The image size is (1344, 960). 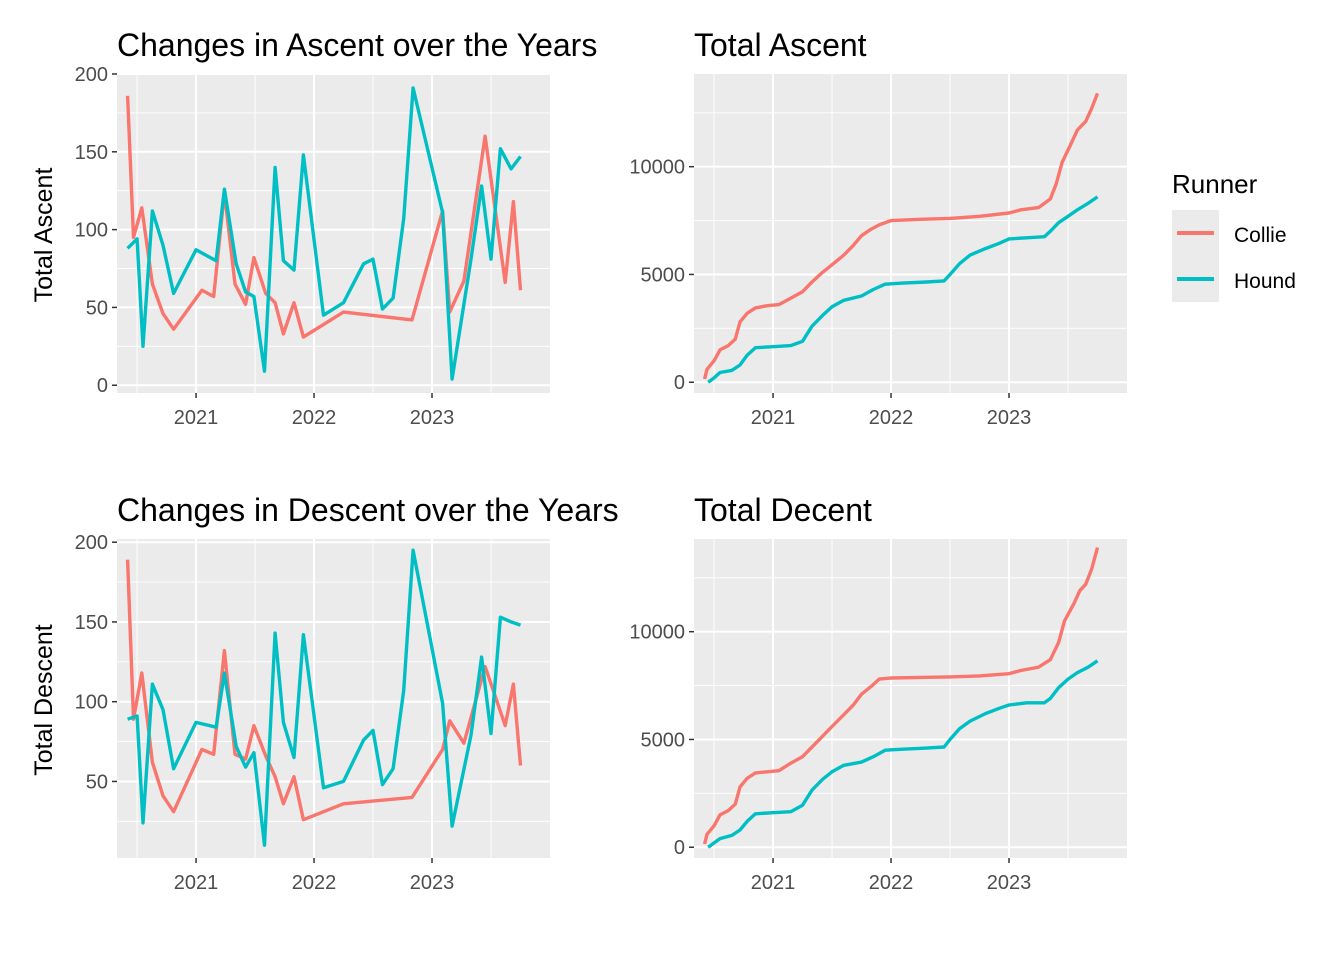 What do you see at coordinates (44, 235) in the screenshot?
I see `y-axis-label: Total Ascent` at bounding box center [44, 235].